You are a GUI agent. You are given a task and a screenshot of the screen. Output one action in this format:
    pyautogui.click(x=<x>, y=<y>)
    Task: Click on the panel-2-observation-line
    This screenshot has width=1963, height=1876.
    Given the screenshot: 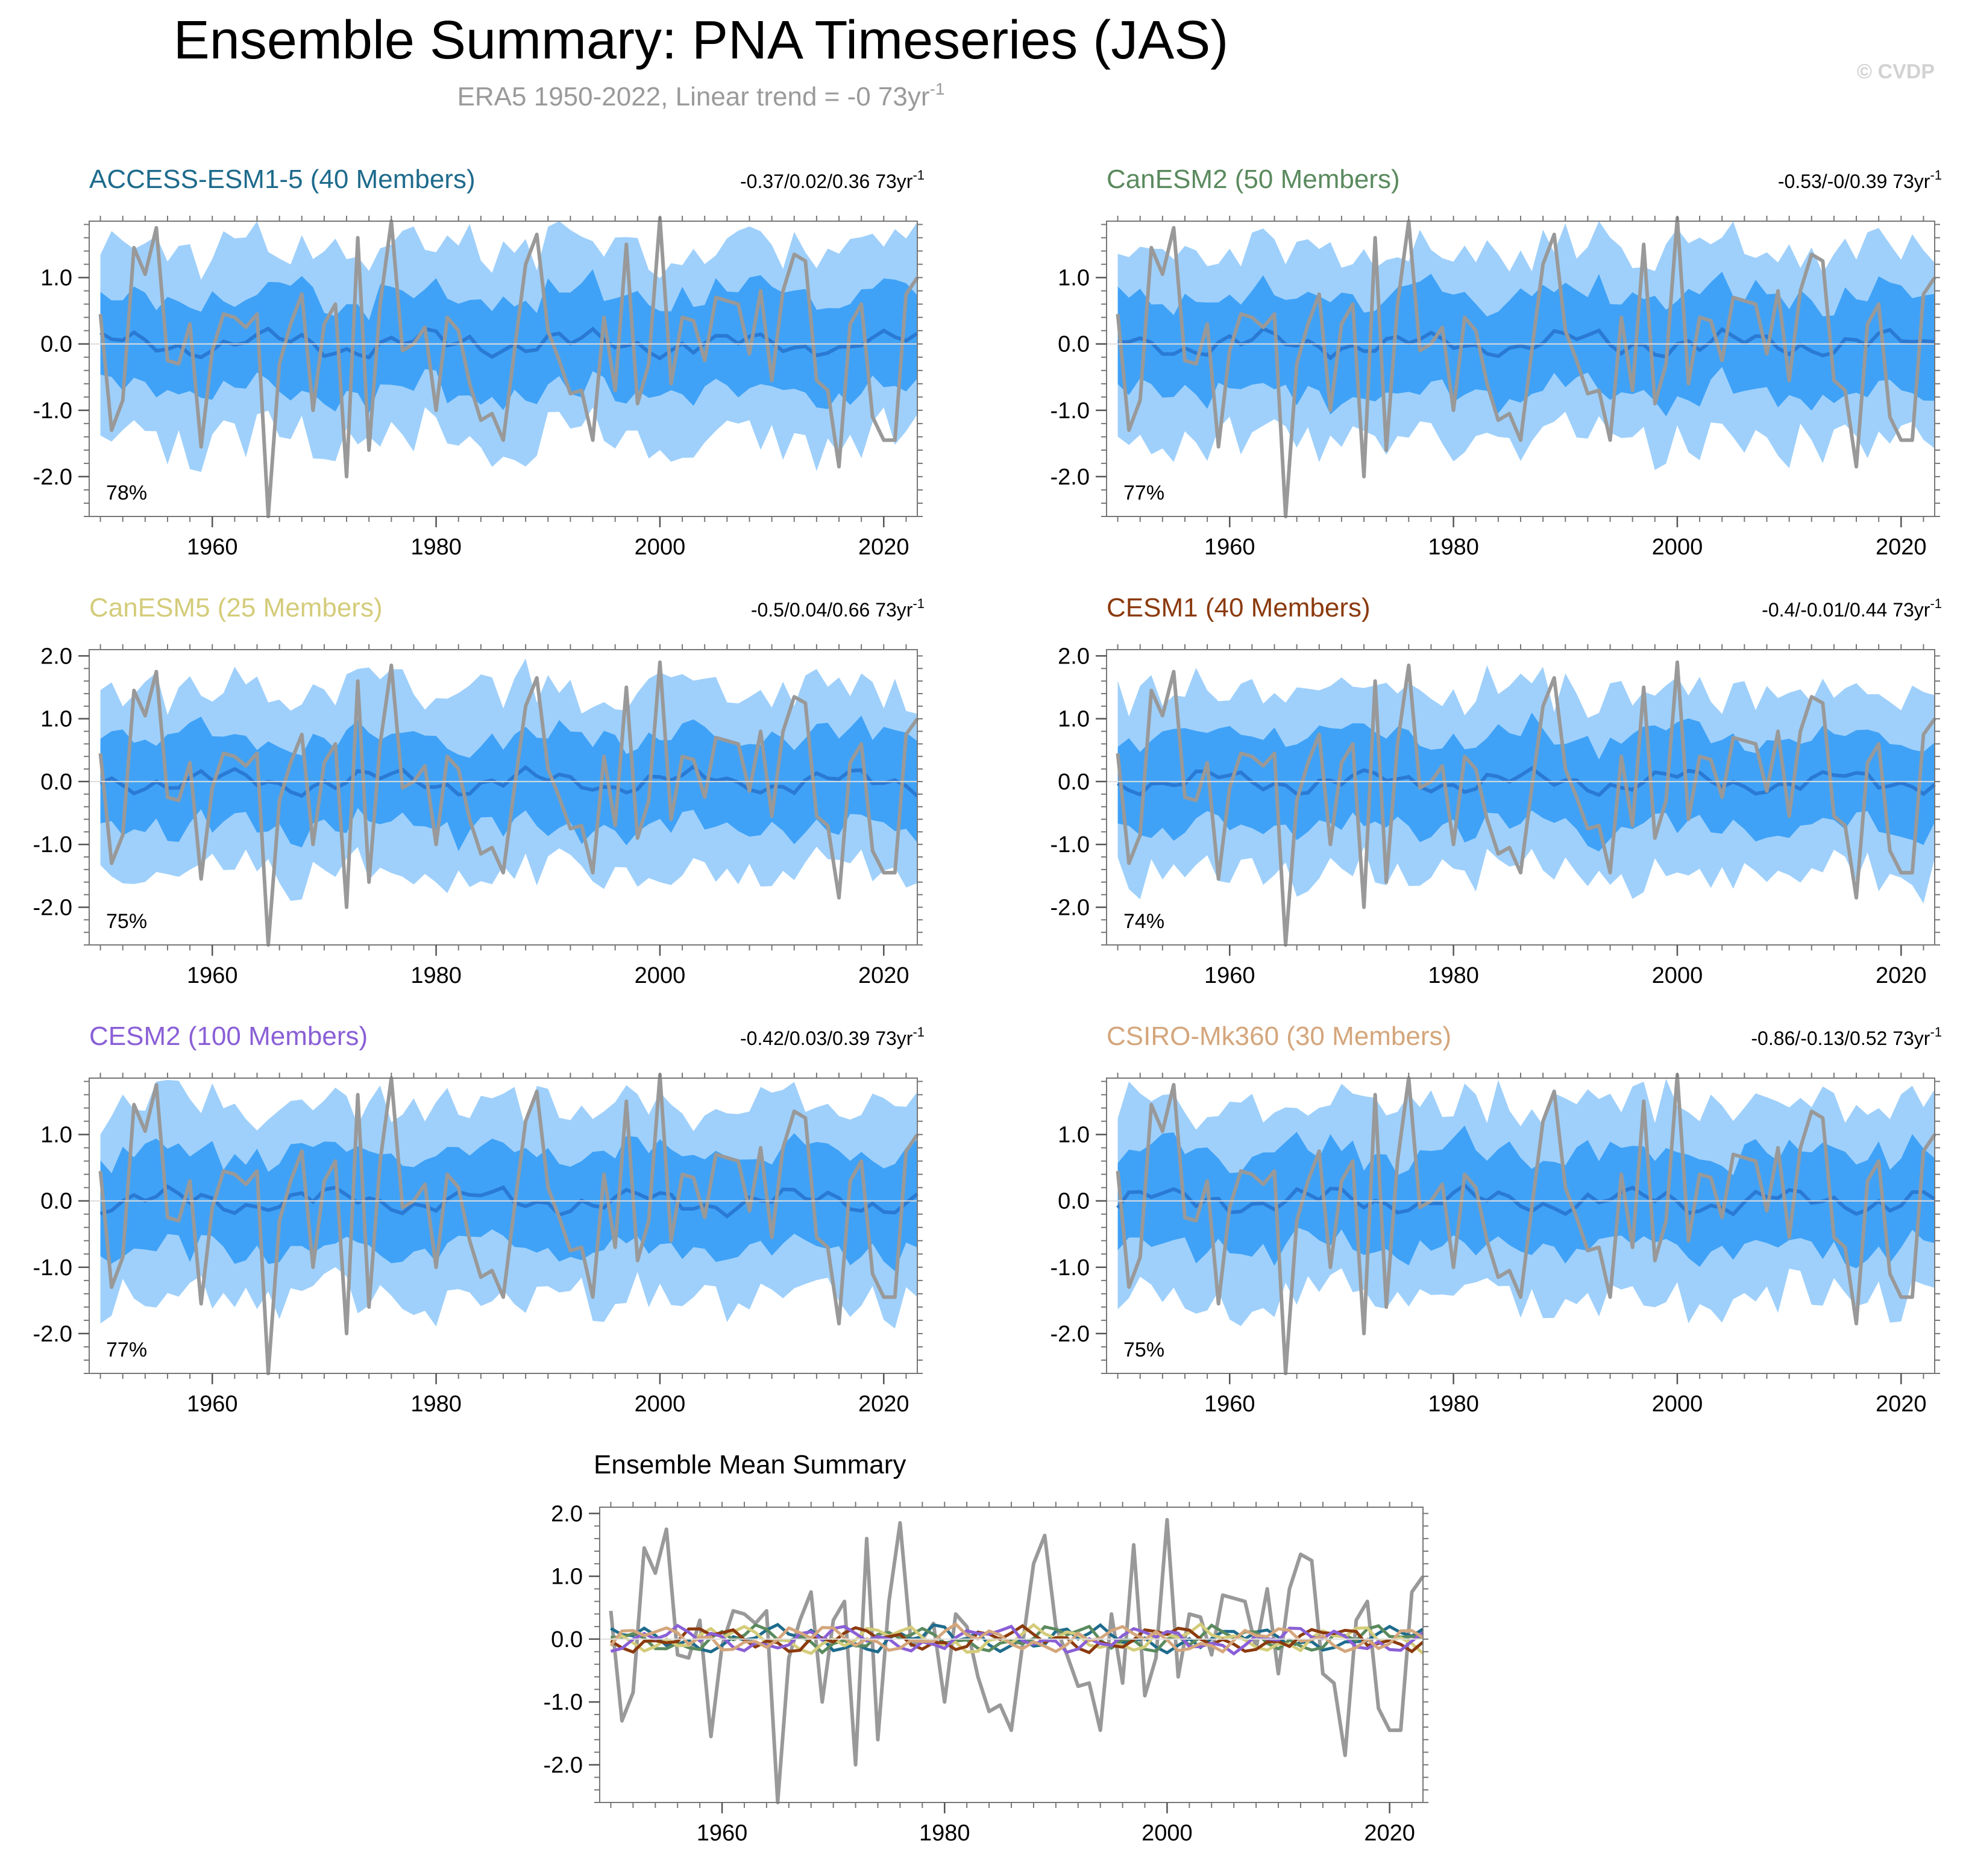 What is the action you would take?
    pyautogui.click(x=1526, y=367)
    